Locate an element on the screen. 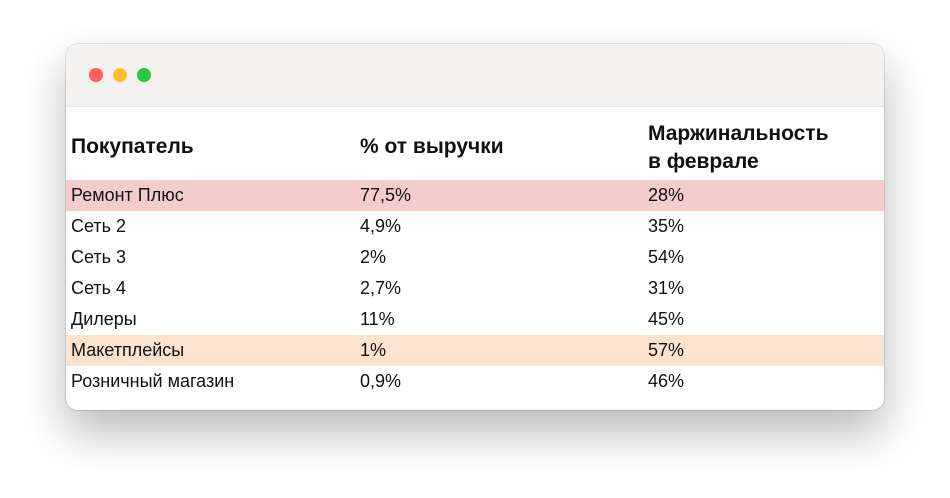 The width and height of the screenshot is (950, 498). table-row: Дилеры 11% 45% is located at coordinates (475, 319).